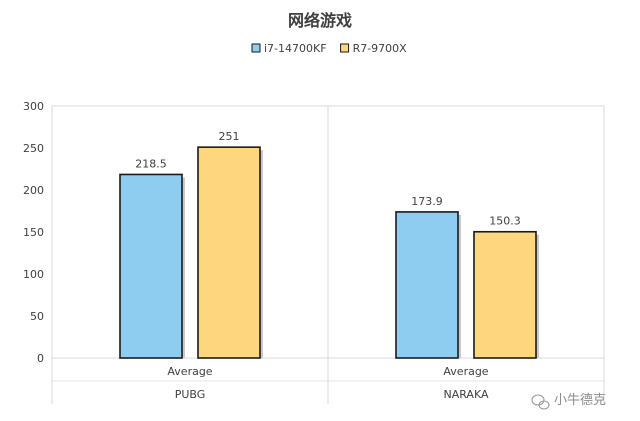  What do you see at coordinates (427, 201) in the screenshot?
I see `data-label: 173.9` at bounding box center [427, 201].